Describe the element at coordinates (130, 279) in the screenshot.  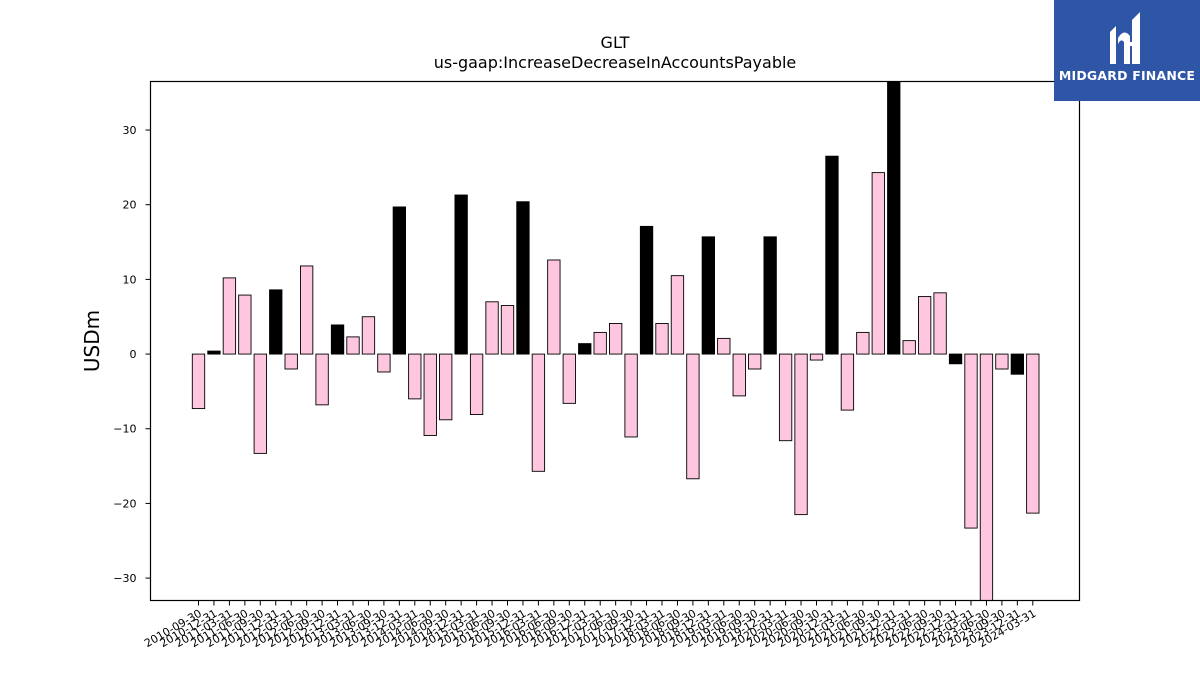
I see `y-tick-label: 10` at that location.